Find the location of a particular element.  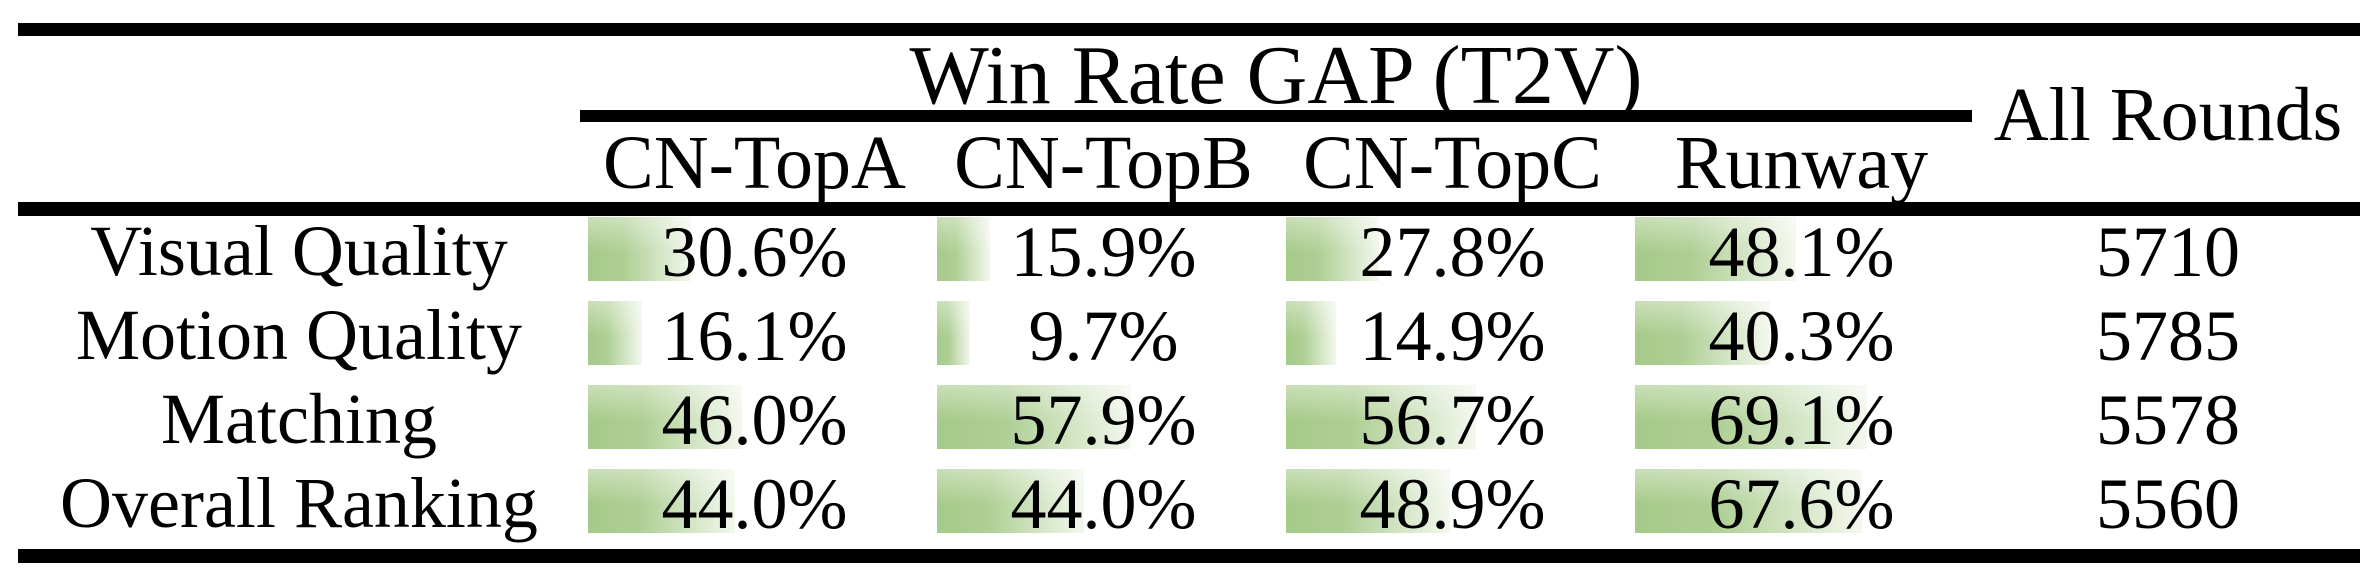

win-rate-value: 16.1% is located at coordinates (754, 336).